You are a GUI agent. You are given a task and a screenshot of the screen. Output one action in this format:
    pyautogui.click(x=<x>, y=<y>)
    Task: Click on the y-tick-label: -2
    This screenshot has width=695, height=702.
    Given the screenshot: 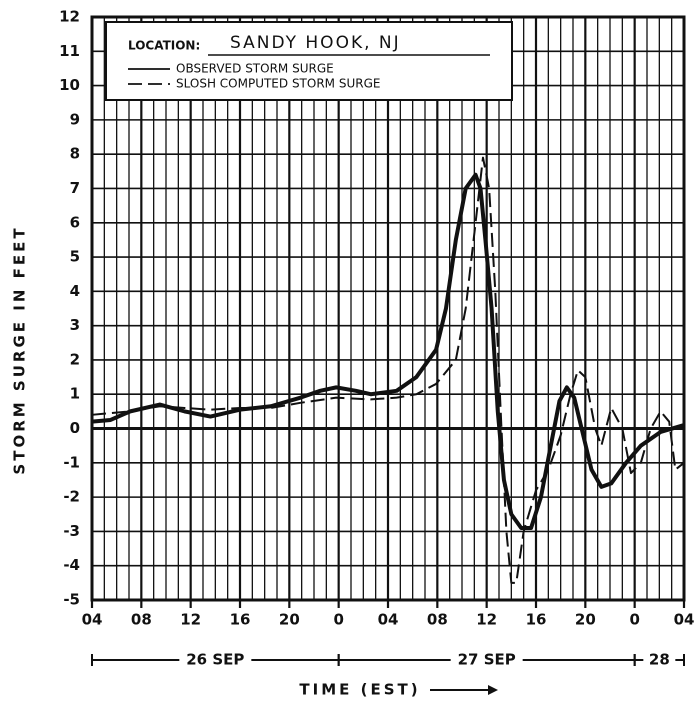 What is the action you would take?
    pyautogui.click(x=71, y=497)
    